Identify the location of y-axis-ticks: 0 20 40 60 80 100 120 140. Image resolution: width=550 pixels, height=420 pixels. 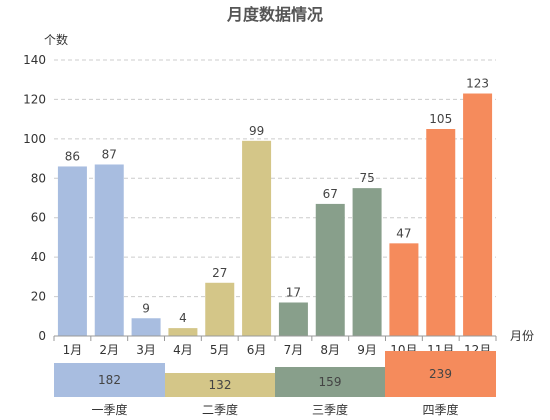
(34, 198).